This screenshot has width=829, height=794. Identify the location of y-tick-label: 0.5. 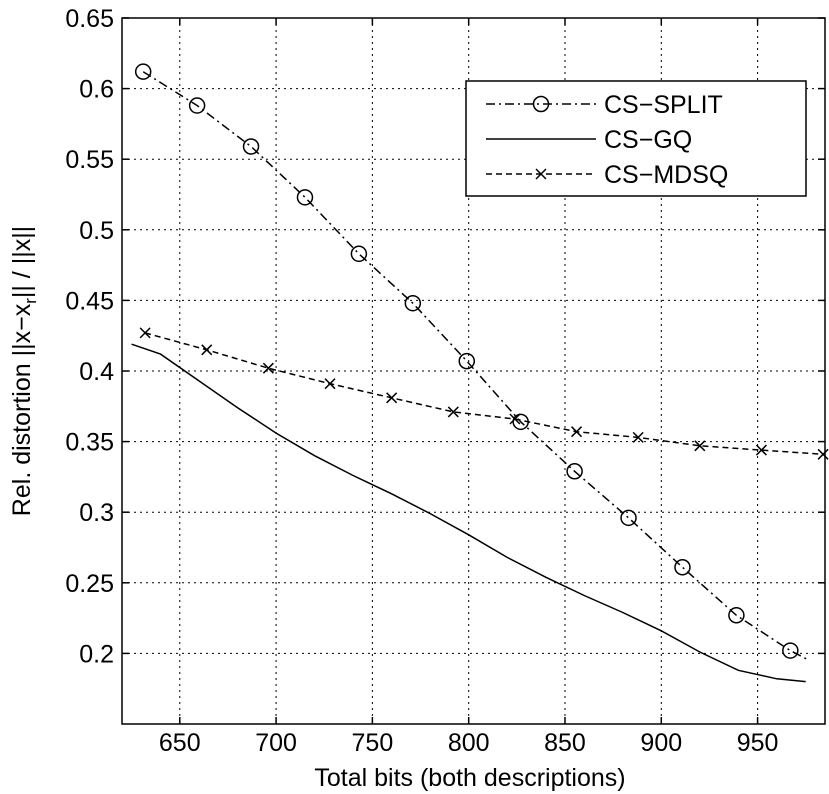
(96, 231).